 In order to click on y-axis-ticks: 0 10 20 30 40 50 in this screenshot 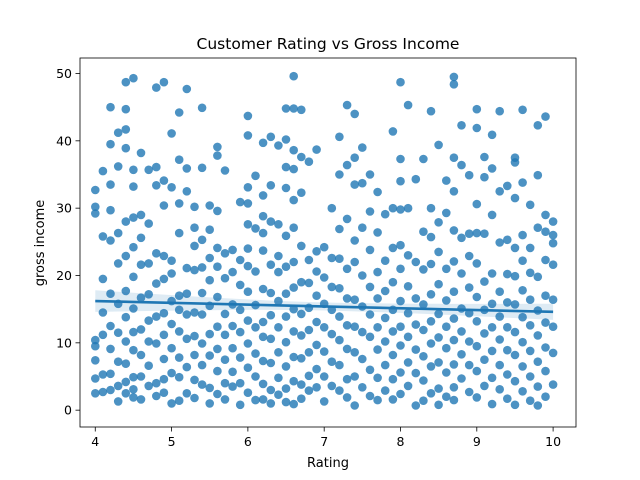, I will do `click(68, 242)`.